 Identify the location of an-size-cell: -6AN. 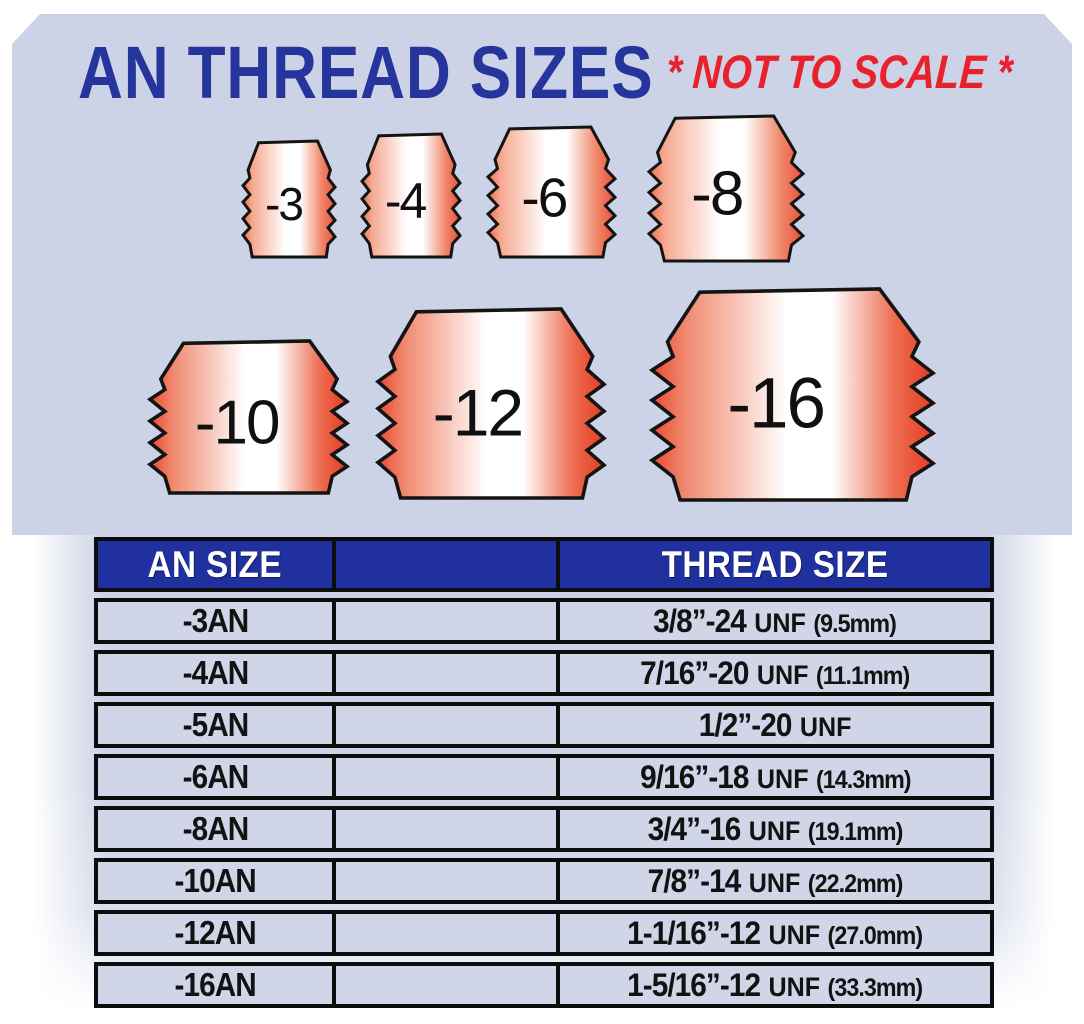
(217, 777).